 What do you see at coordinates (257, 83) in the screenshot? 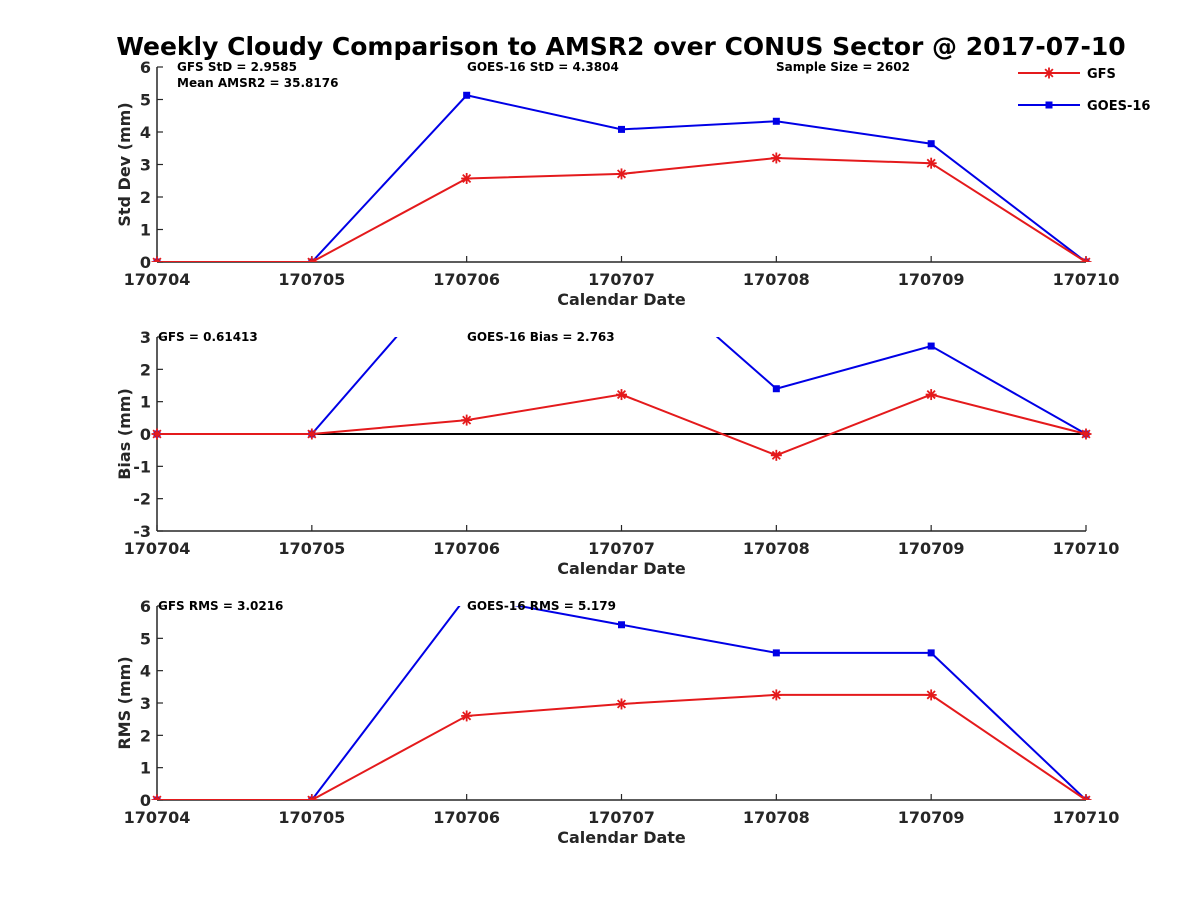
I see `annotation-mean-amsr2-35-8176: Mean AMSR2 = 35.8176` at bounding box center [257, 83].